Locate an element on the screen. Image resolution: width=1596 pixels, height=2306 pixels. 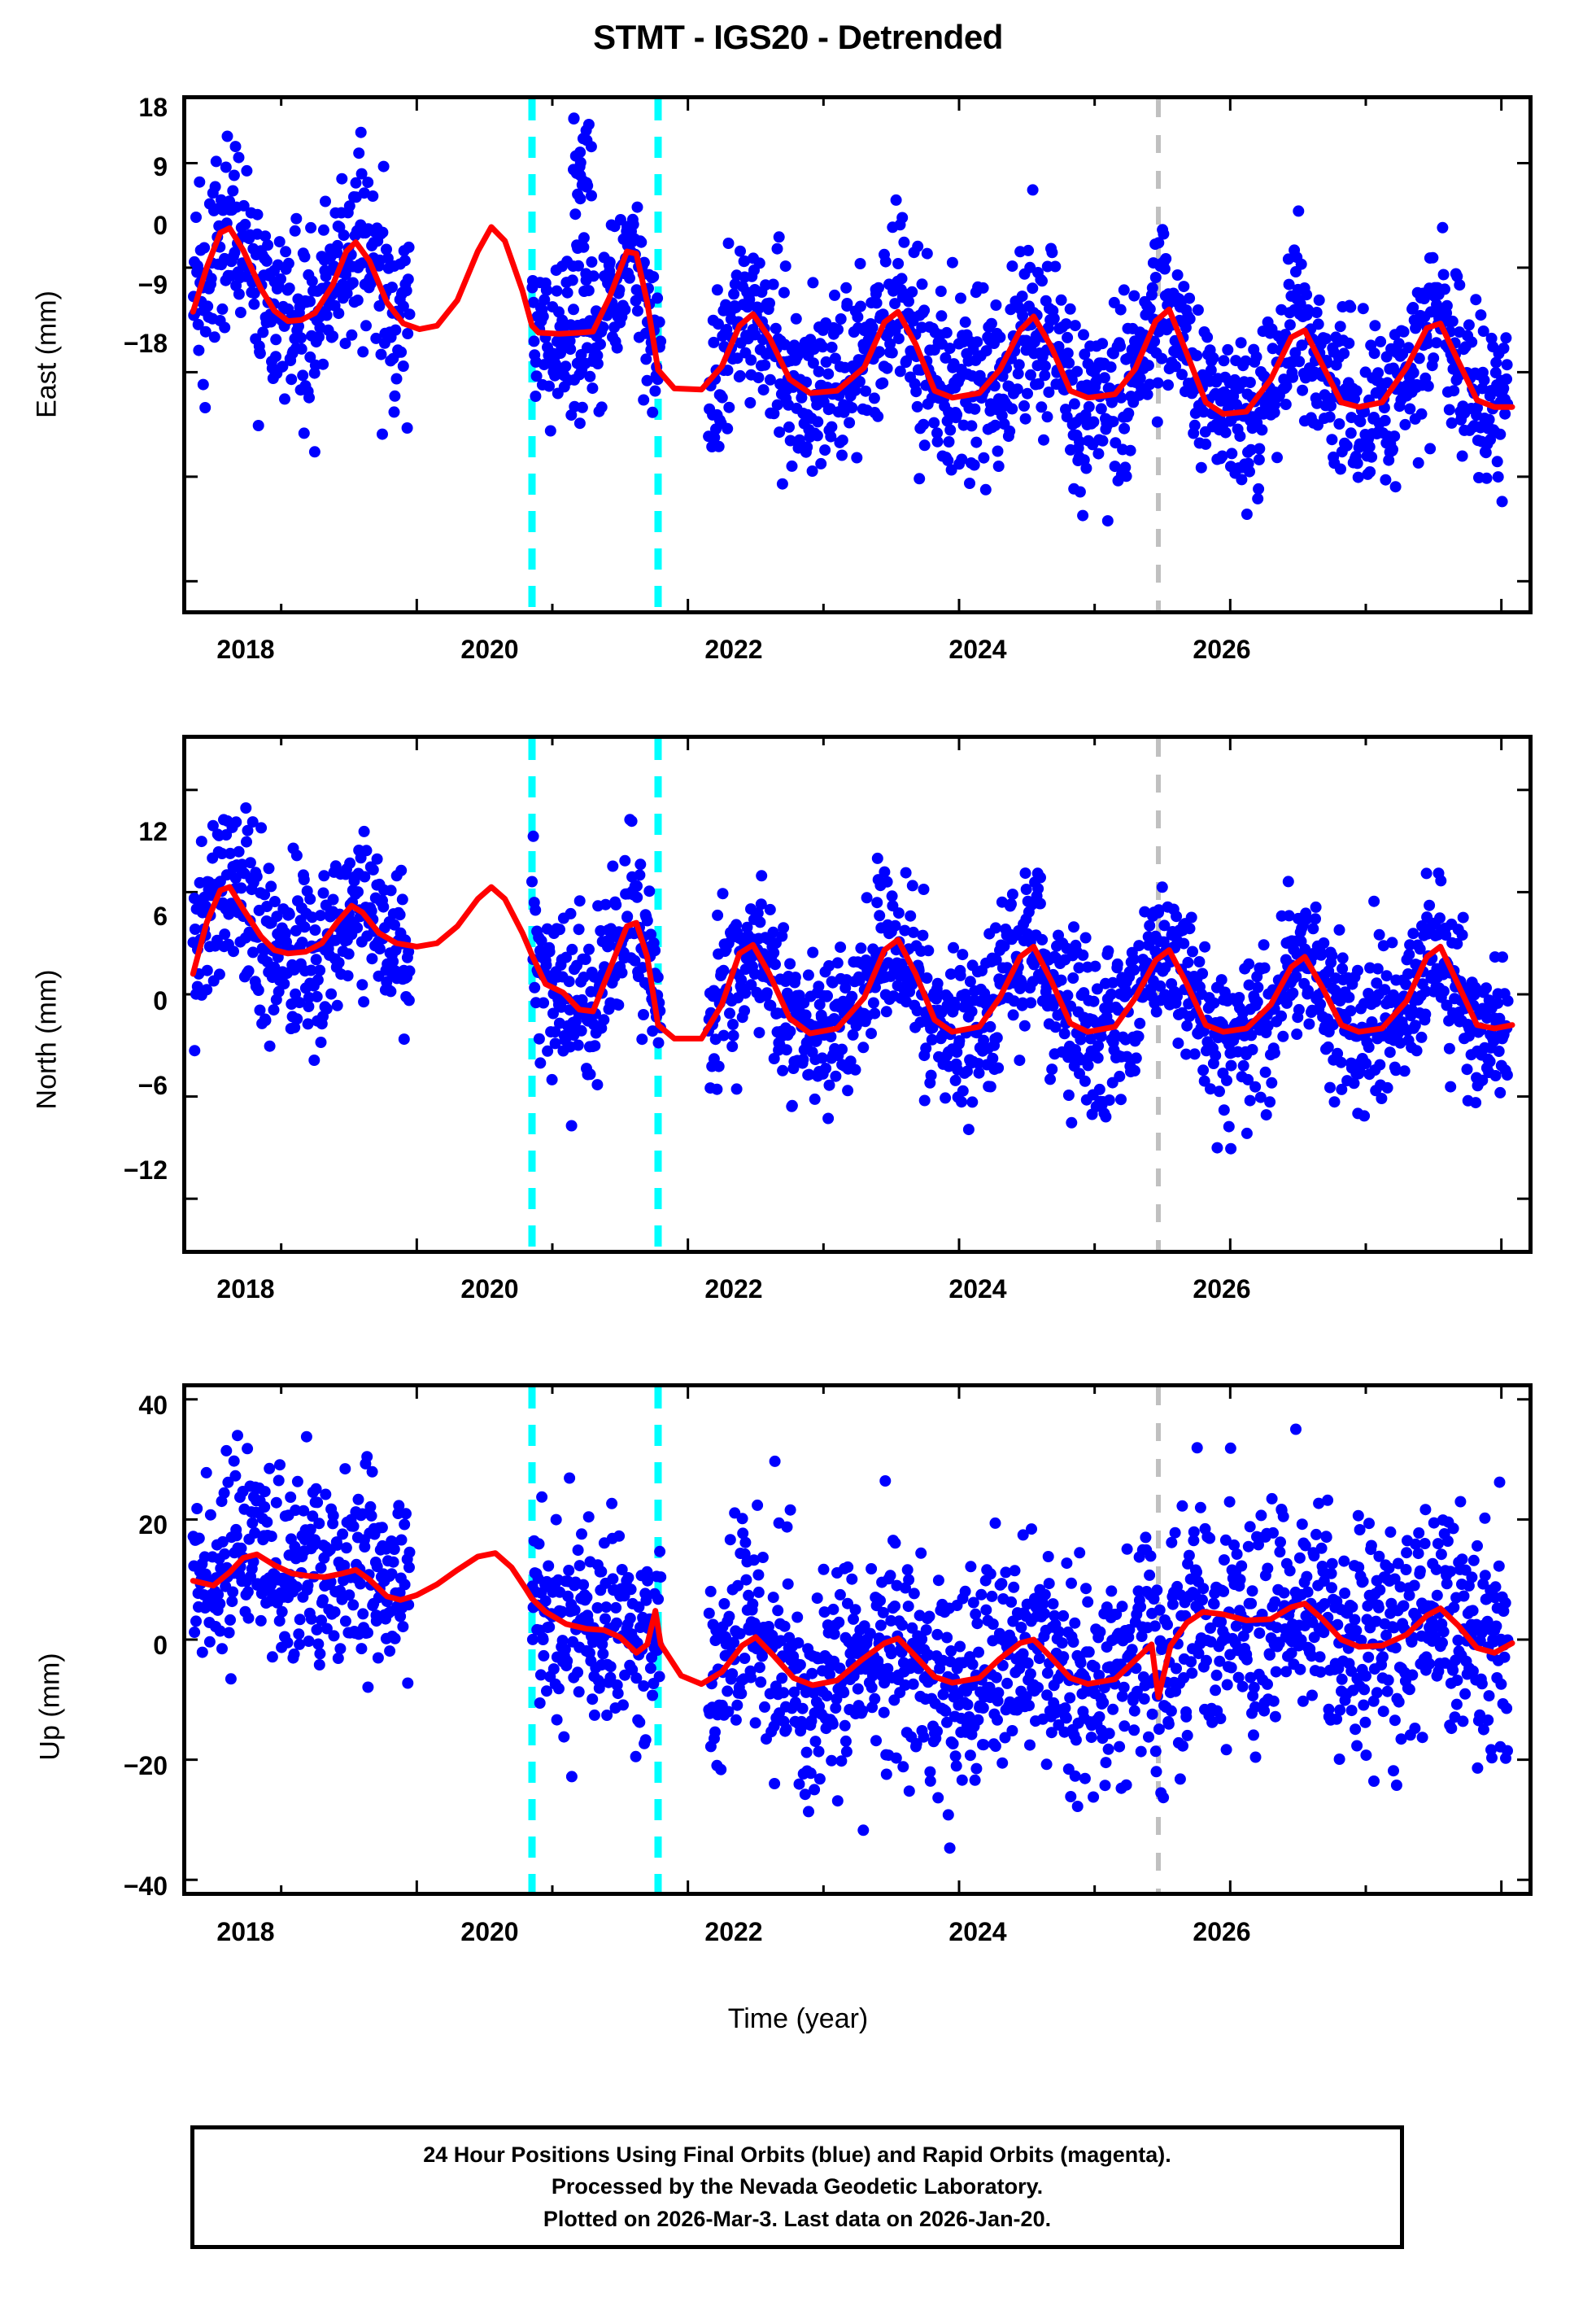
scatter-points is located at coordinates (851, 319).